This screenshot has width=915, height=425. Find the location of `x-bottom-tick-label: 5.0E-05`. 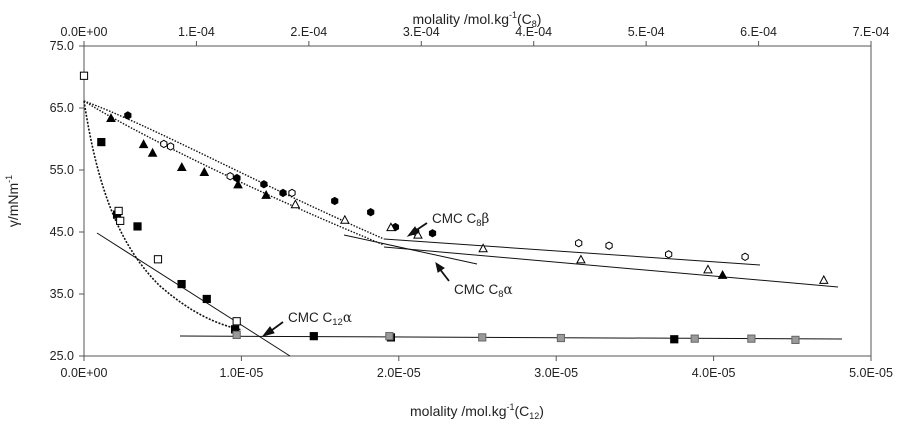

x-bottom-tick-label: 5.0E-05 is located at coordinates (871, 373).